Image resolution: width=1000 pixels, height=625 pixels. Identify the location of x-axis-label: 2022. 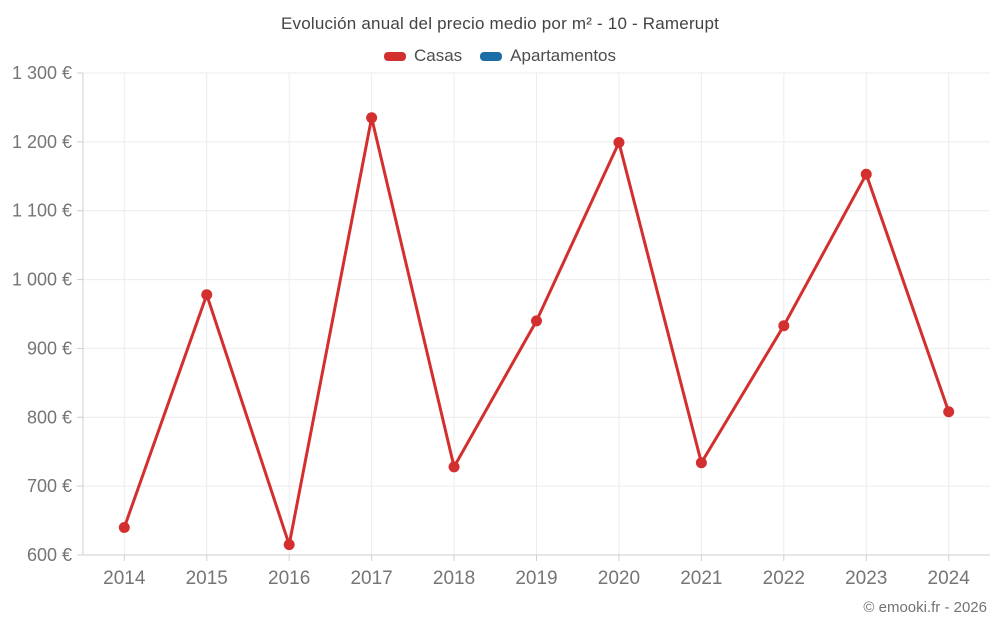
(784, 578).